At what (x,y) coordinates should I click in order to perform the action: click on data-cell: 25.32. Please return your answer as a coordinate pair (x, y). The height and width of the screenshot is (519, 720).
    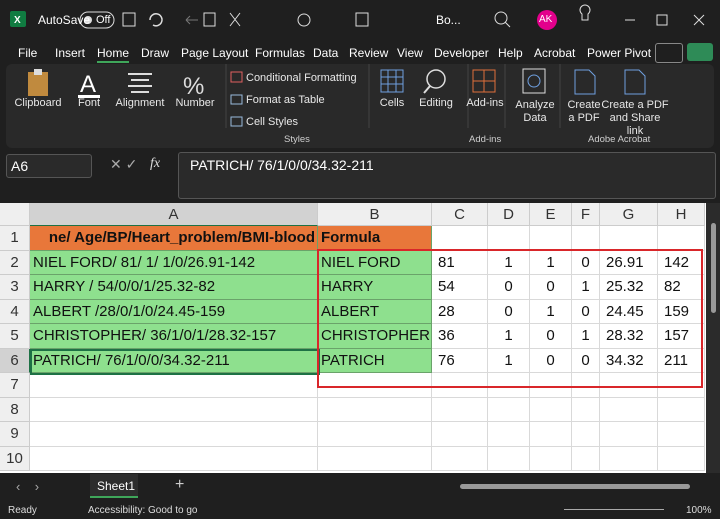
    Looking at the image, I should click on (629, 287).